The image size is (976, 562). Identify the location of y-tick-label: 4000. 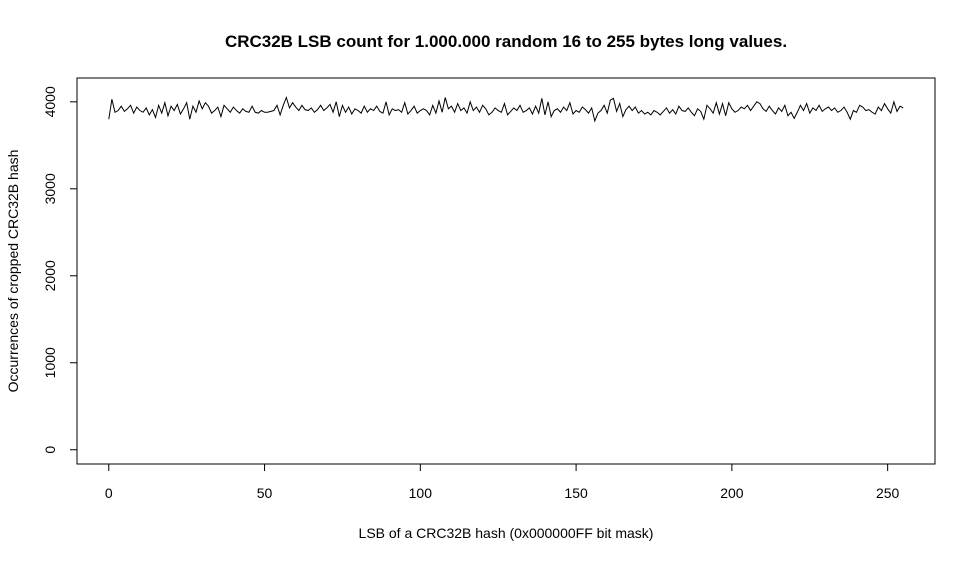
(50, 101).